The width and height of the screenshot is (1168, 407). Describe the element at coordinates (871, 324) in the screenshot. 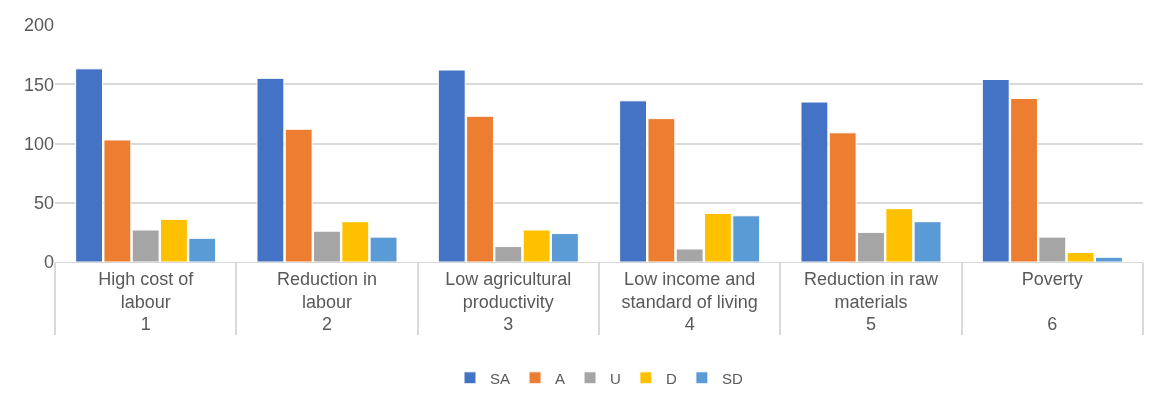

I see `text: 5` at that location.